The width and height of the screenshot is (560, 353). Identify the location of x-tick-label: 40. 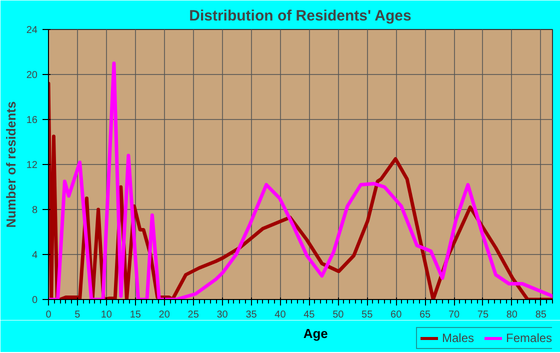
(280, 315).